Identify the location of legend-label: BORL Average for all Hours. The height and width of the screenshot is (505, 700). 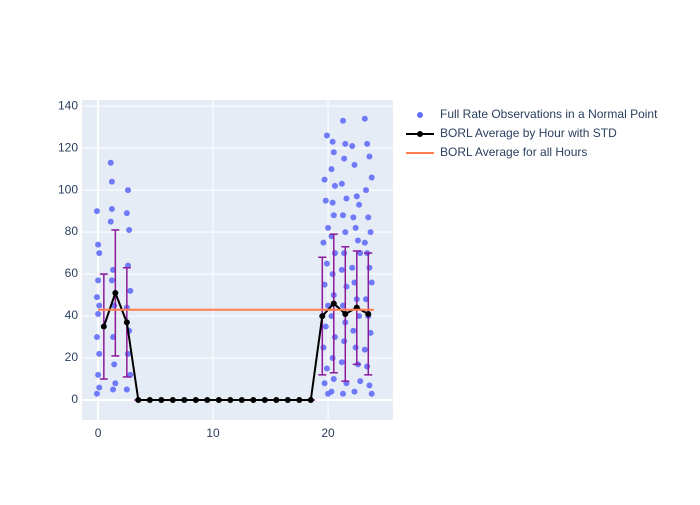
(513, 152).